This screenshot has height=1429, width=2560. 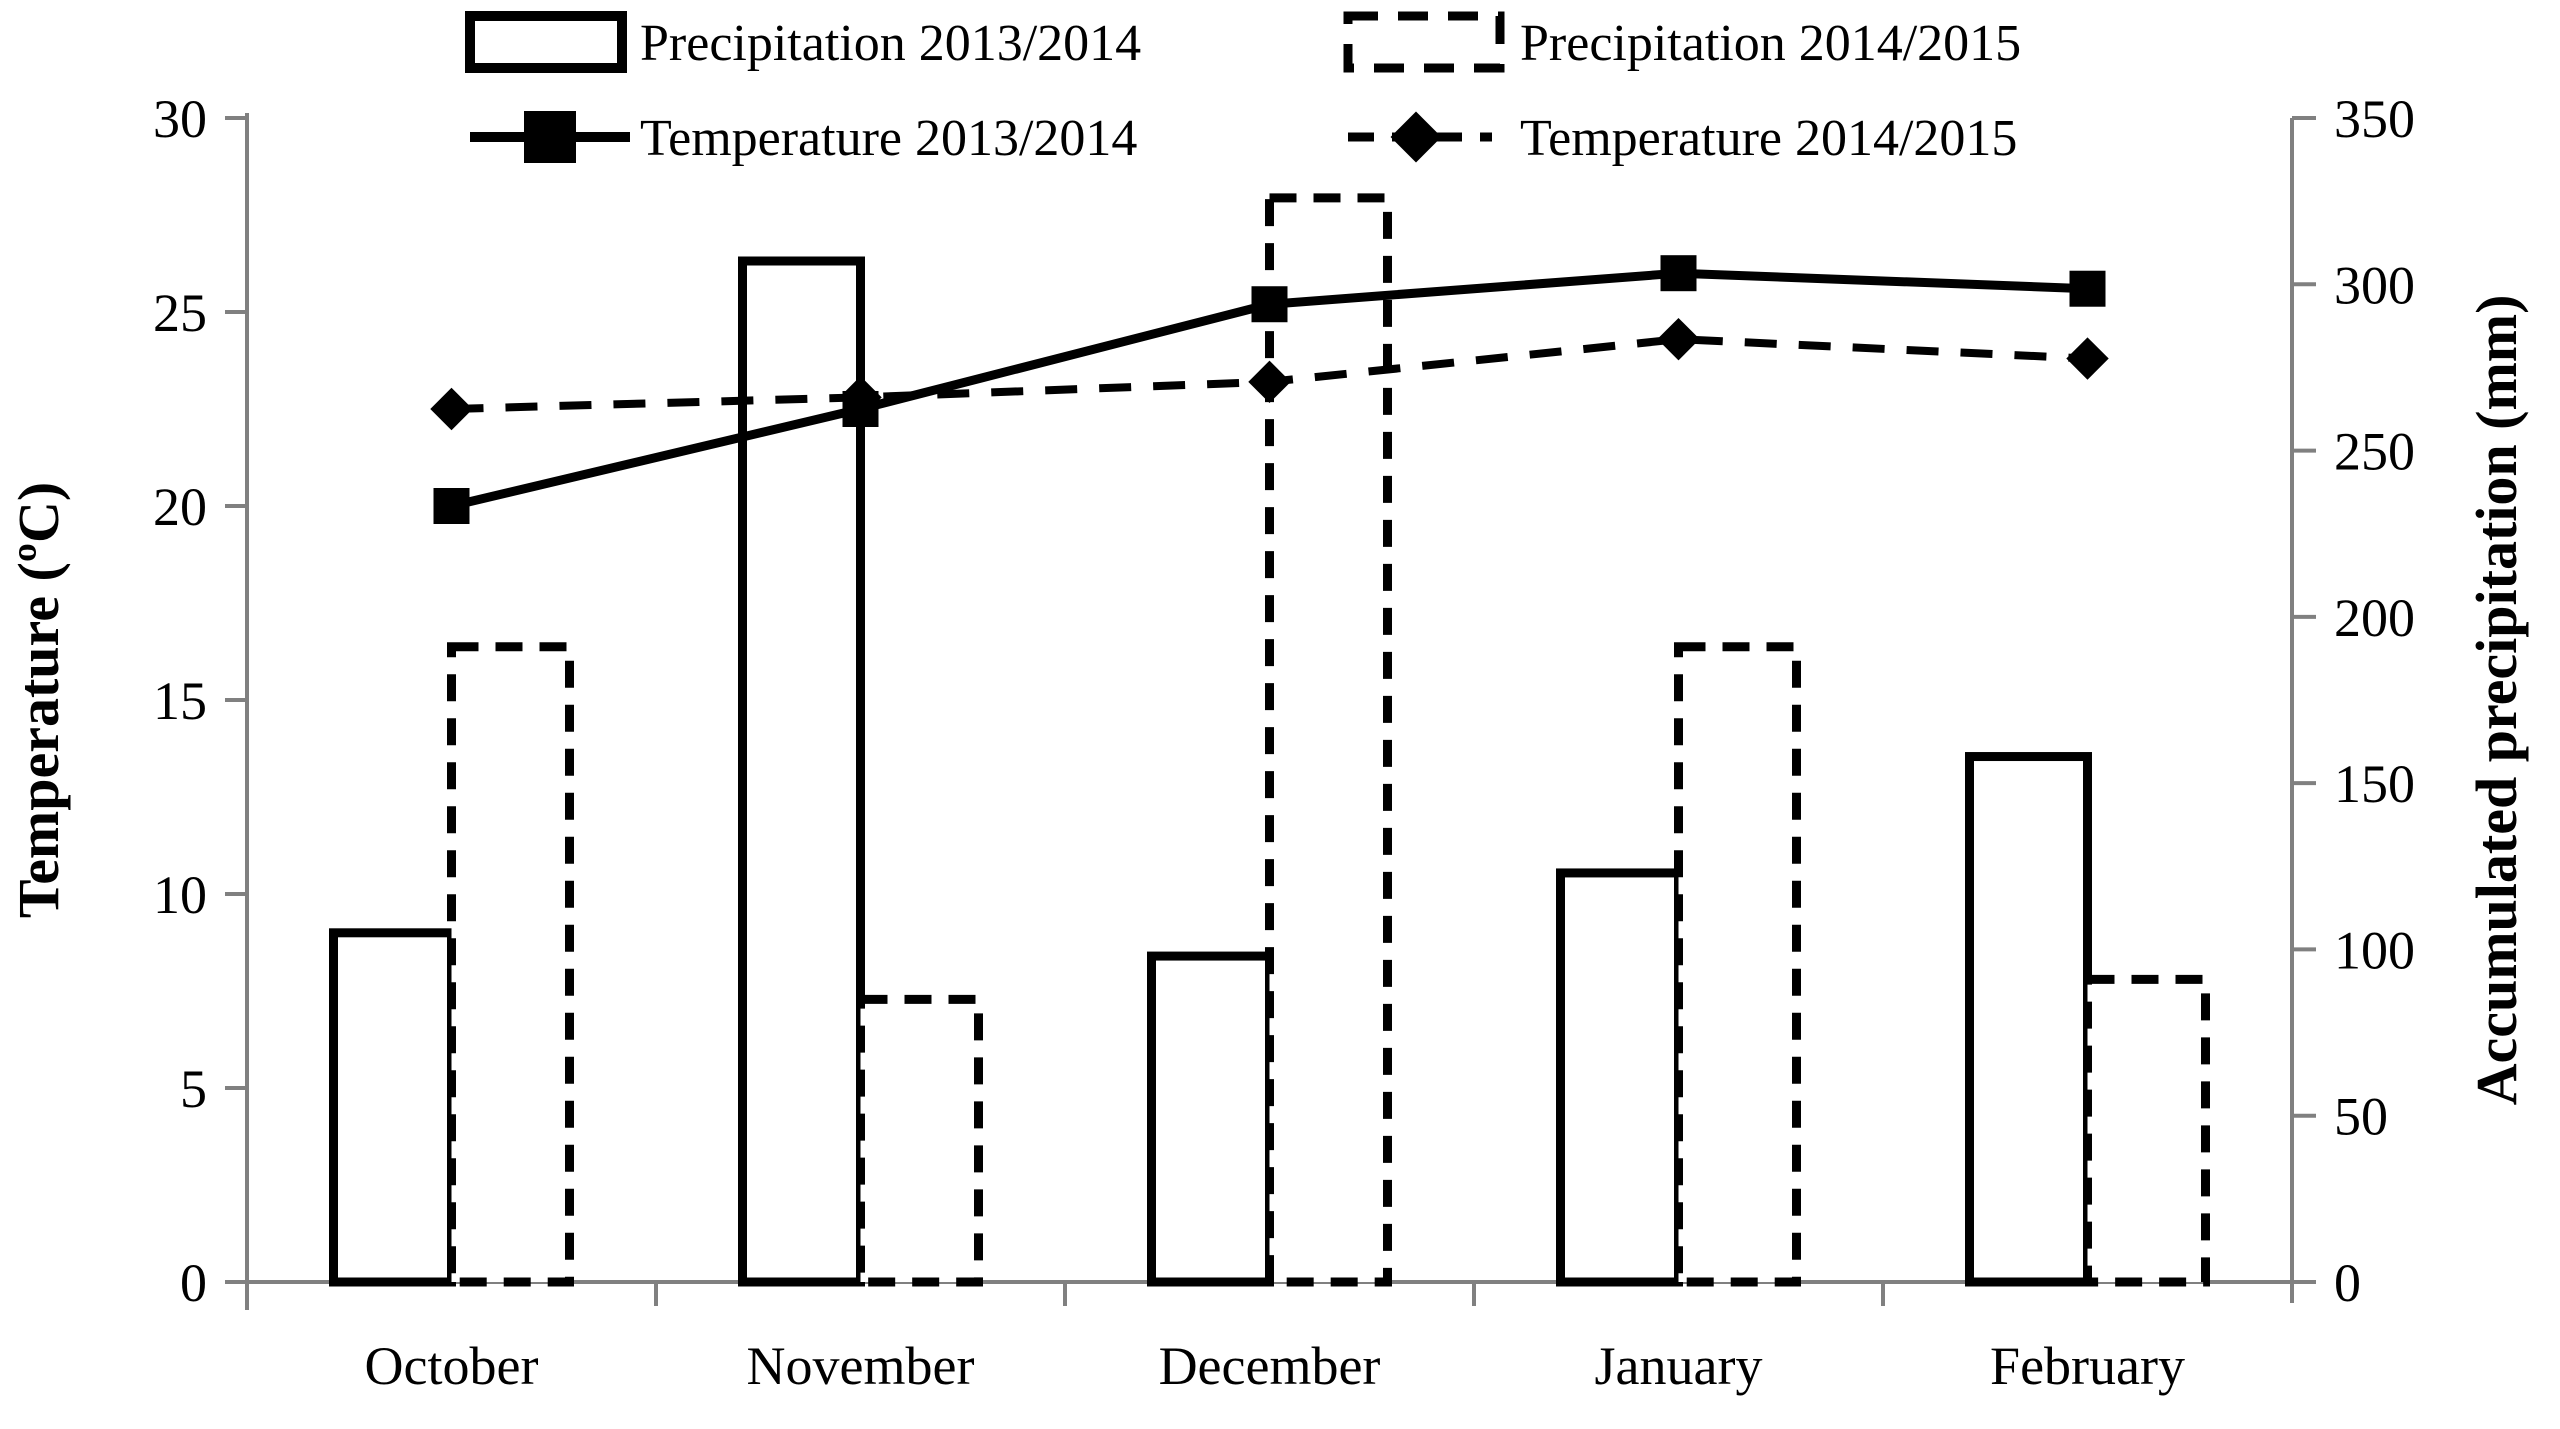 What do you see at coordinates (2374, 285) in the screenshot?
I see `right-axis-tick-label: 300` at bounding box center [2374, 285].